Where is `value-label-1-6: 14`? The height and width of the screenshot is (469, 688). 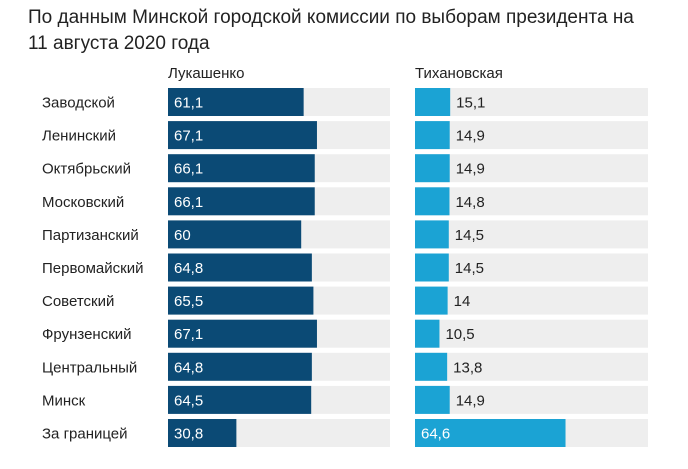
value-label-1-6: 14 is located at coordinates (462, 301).